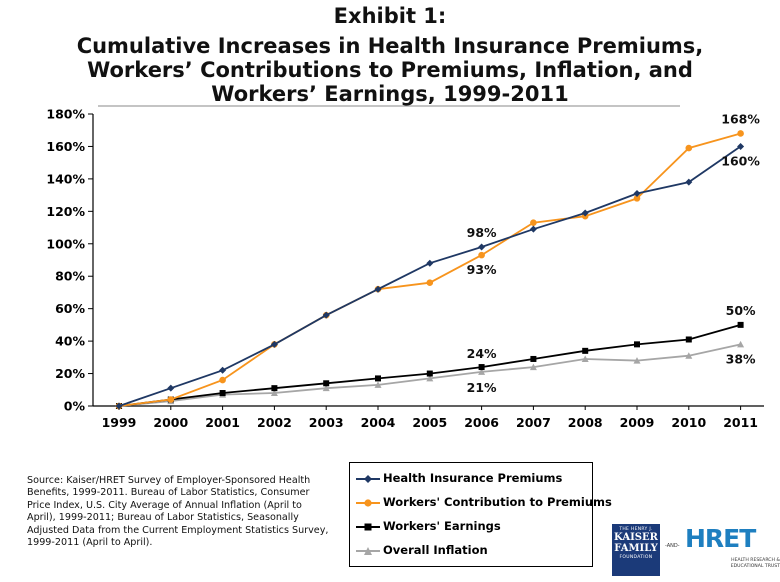 Image resolution: width=780 pixels, height=582 pixels. I want to click on legend-item-earnings: Workers' Earnings, so click(471, 526).